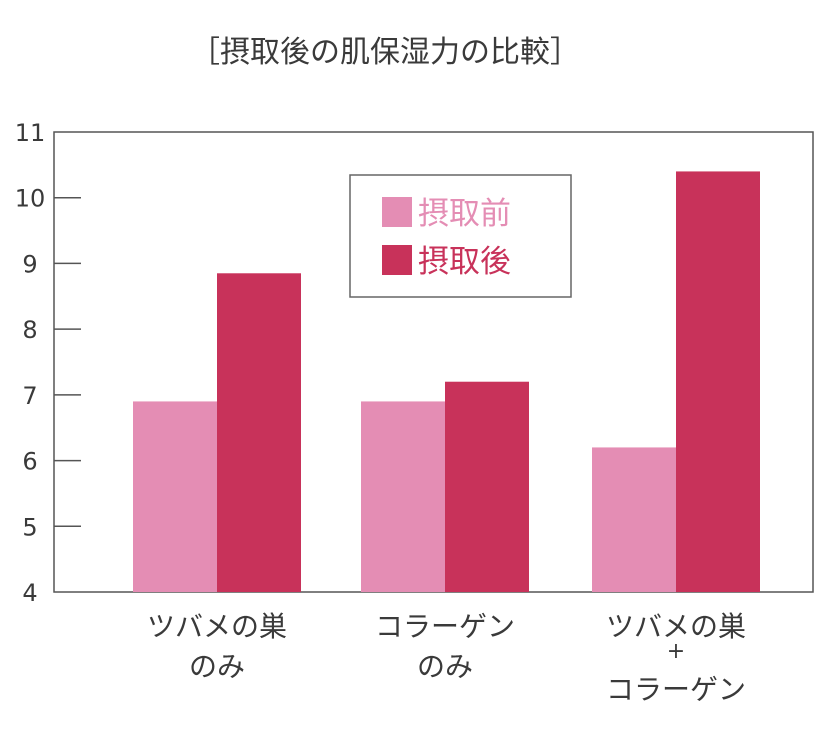 The height and width of the screenshot is (730, 838). I want to click on legend, so click(460, 236).